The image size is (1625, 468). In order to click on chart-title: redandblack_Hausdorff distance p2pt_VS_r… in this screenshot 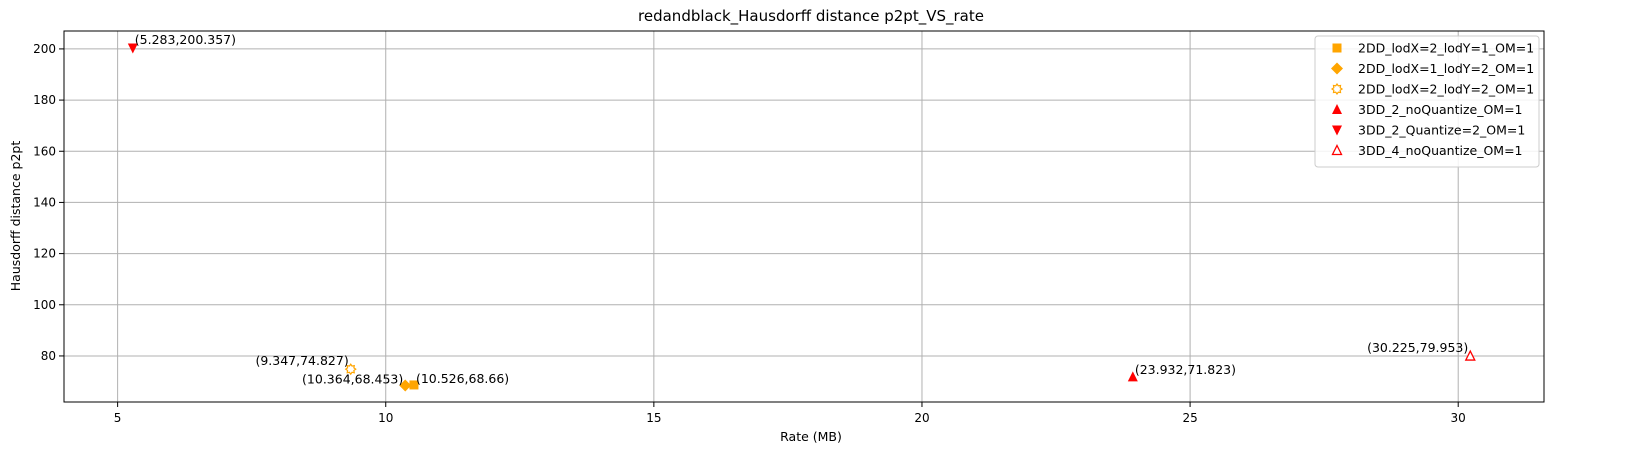, I will do `click(811, 16)`.